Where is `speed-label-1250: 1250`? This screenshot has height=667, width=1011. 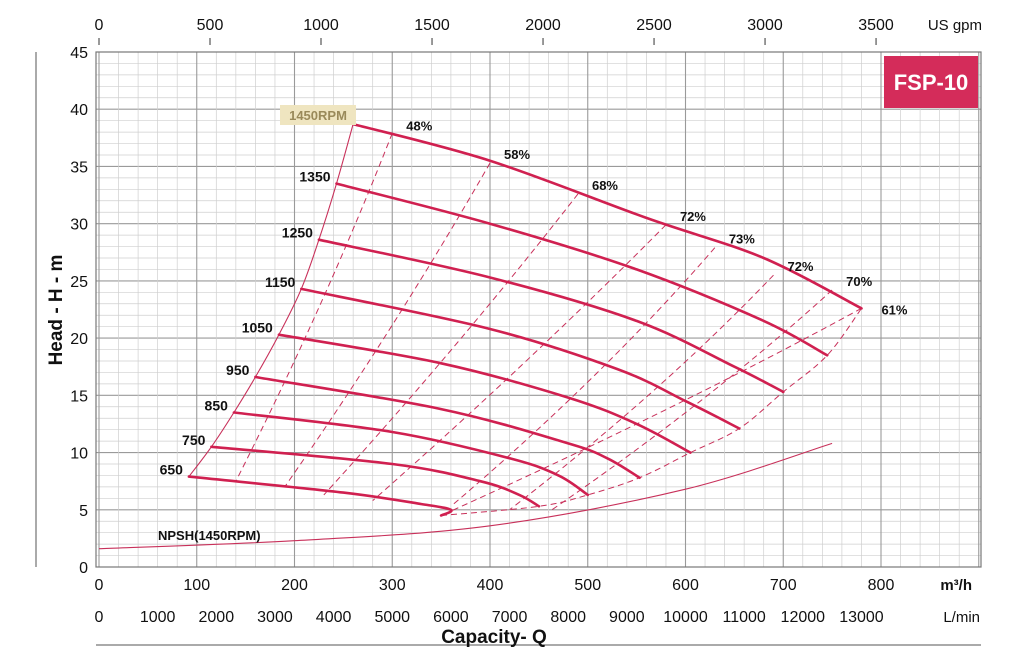
speed-label-1250: 1250 is located at coordinates (297, 233).